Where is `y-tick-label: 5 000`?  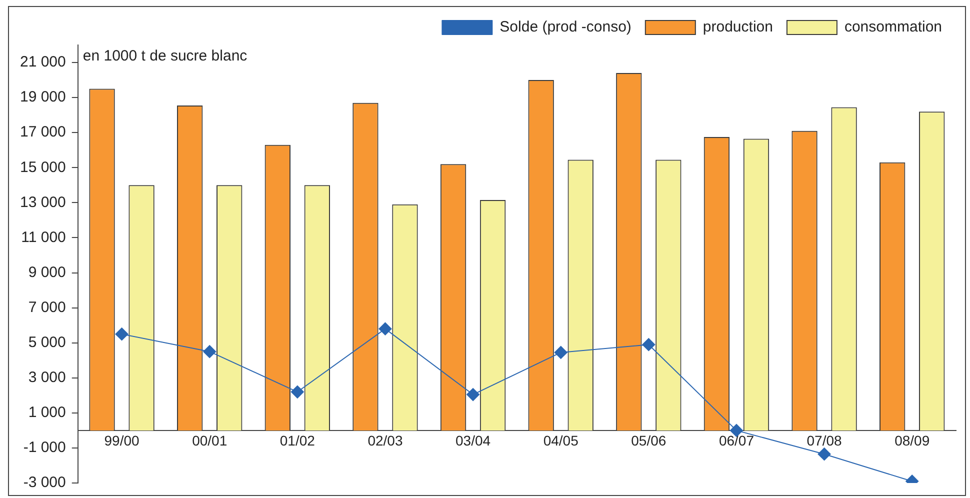
y-tick-label: 5 000 is located at coordinates (47, 342).